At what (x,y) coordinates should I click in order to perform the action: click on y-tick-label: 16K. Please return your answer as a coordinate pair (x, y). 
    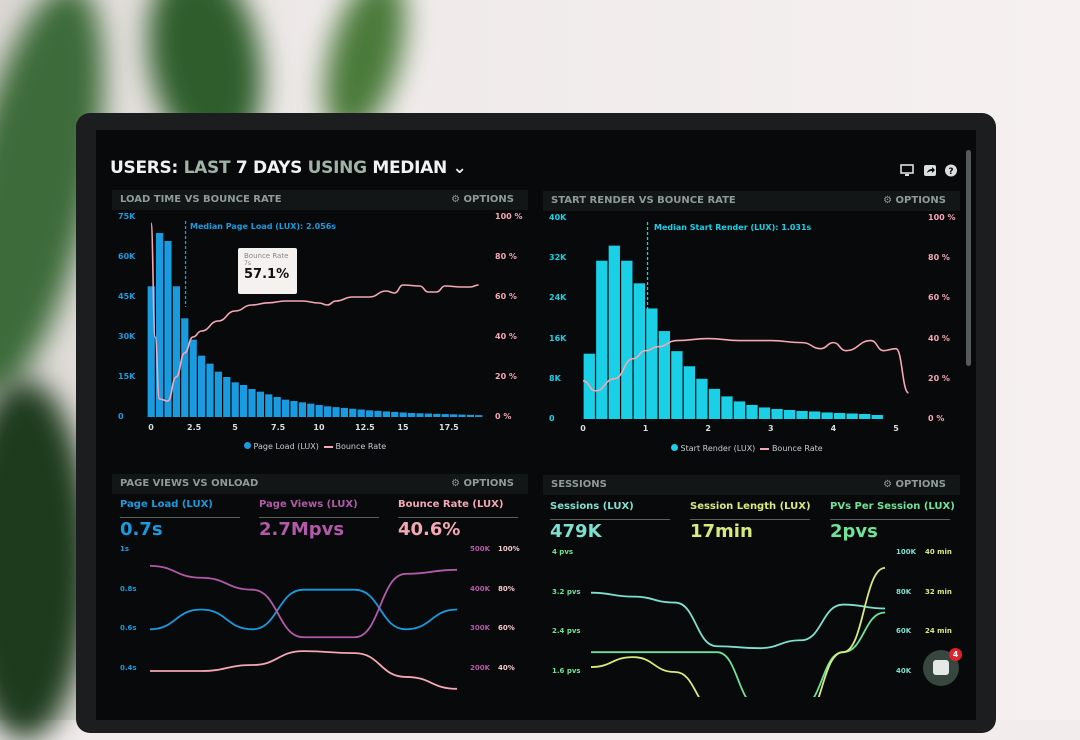
    Looking at the image, I should click on (558, 338).